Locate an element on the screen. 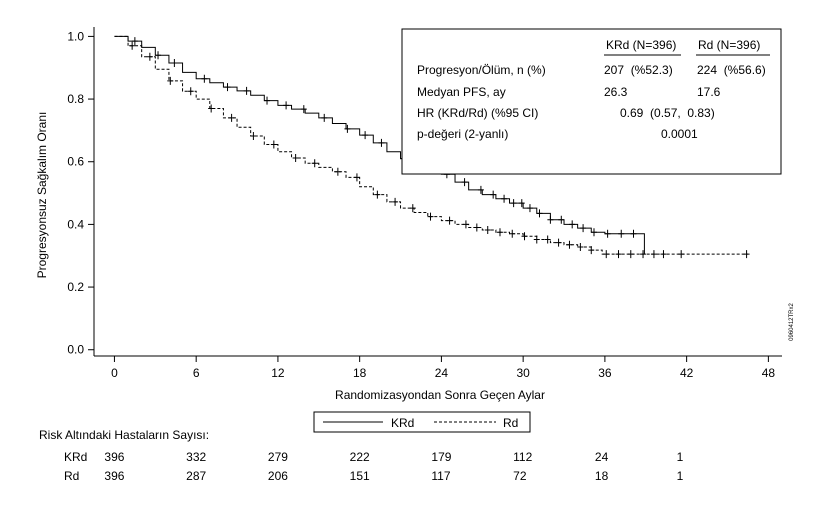 The image size is (813, 510). x-tick-label: 6 is located at coordinates (196, 373).